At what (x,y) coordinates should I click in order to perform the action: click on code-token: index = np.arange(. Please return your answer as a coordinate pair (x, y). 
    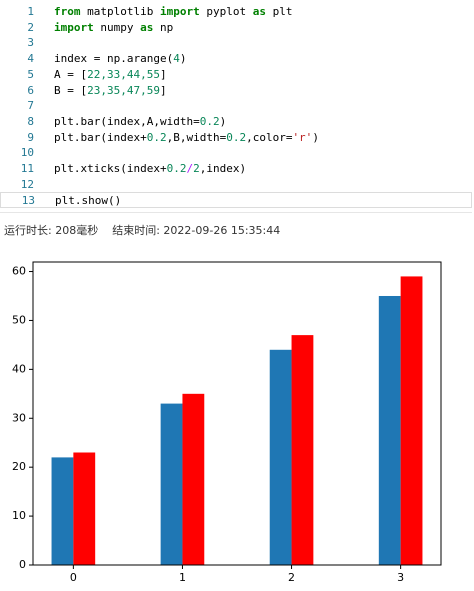
    Looking at the image, I should click on (114, 59).